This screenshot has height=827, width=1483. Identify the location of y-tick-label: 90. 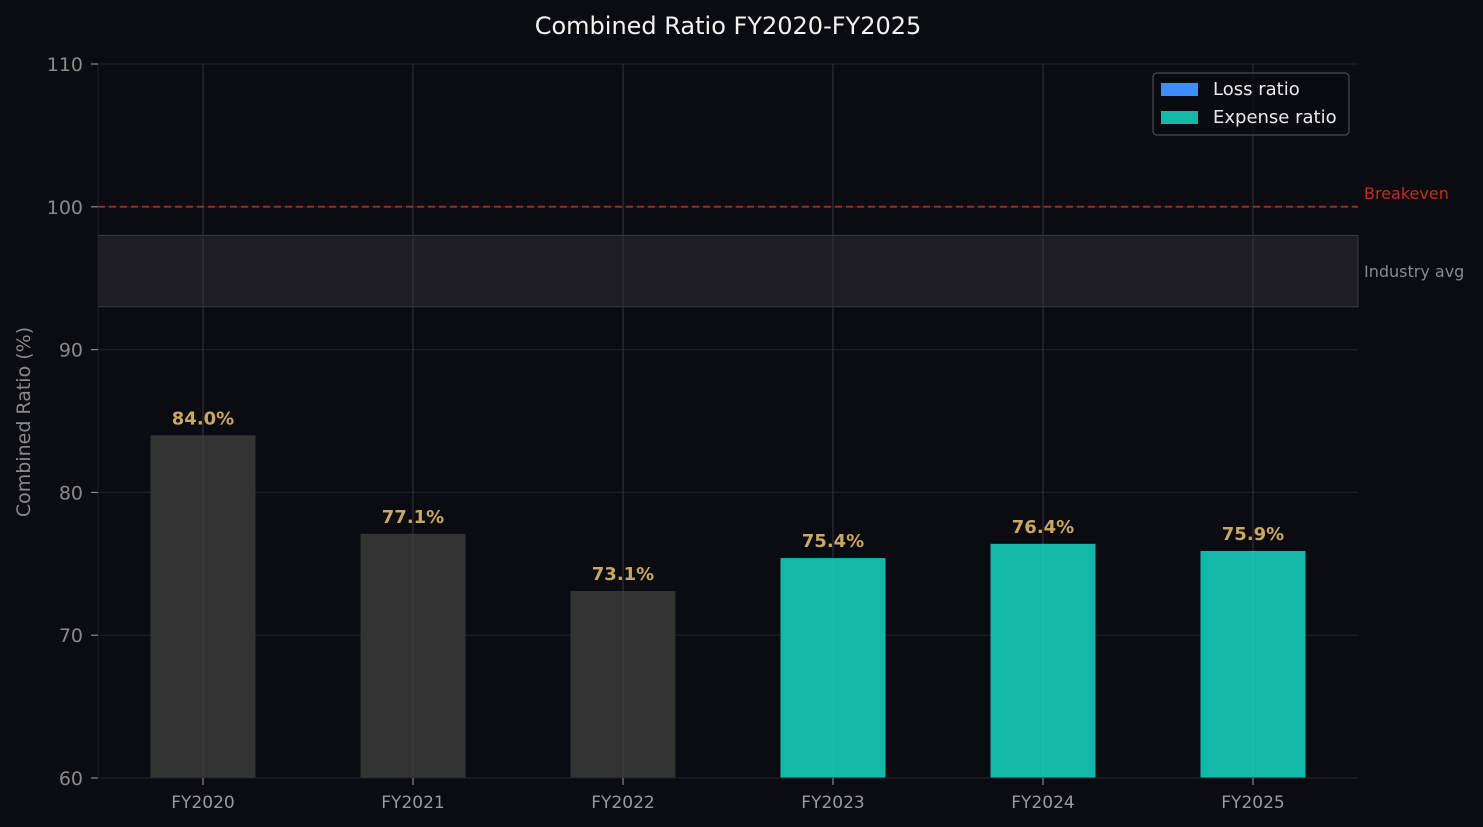
(71, 351).